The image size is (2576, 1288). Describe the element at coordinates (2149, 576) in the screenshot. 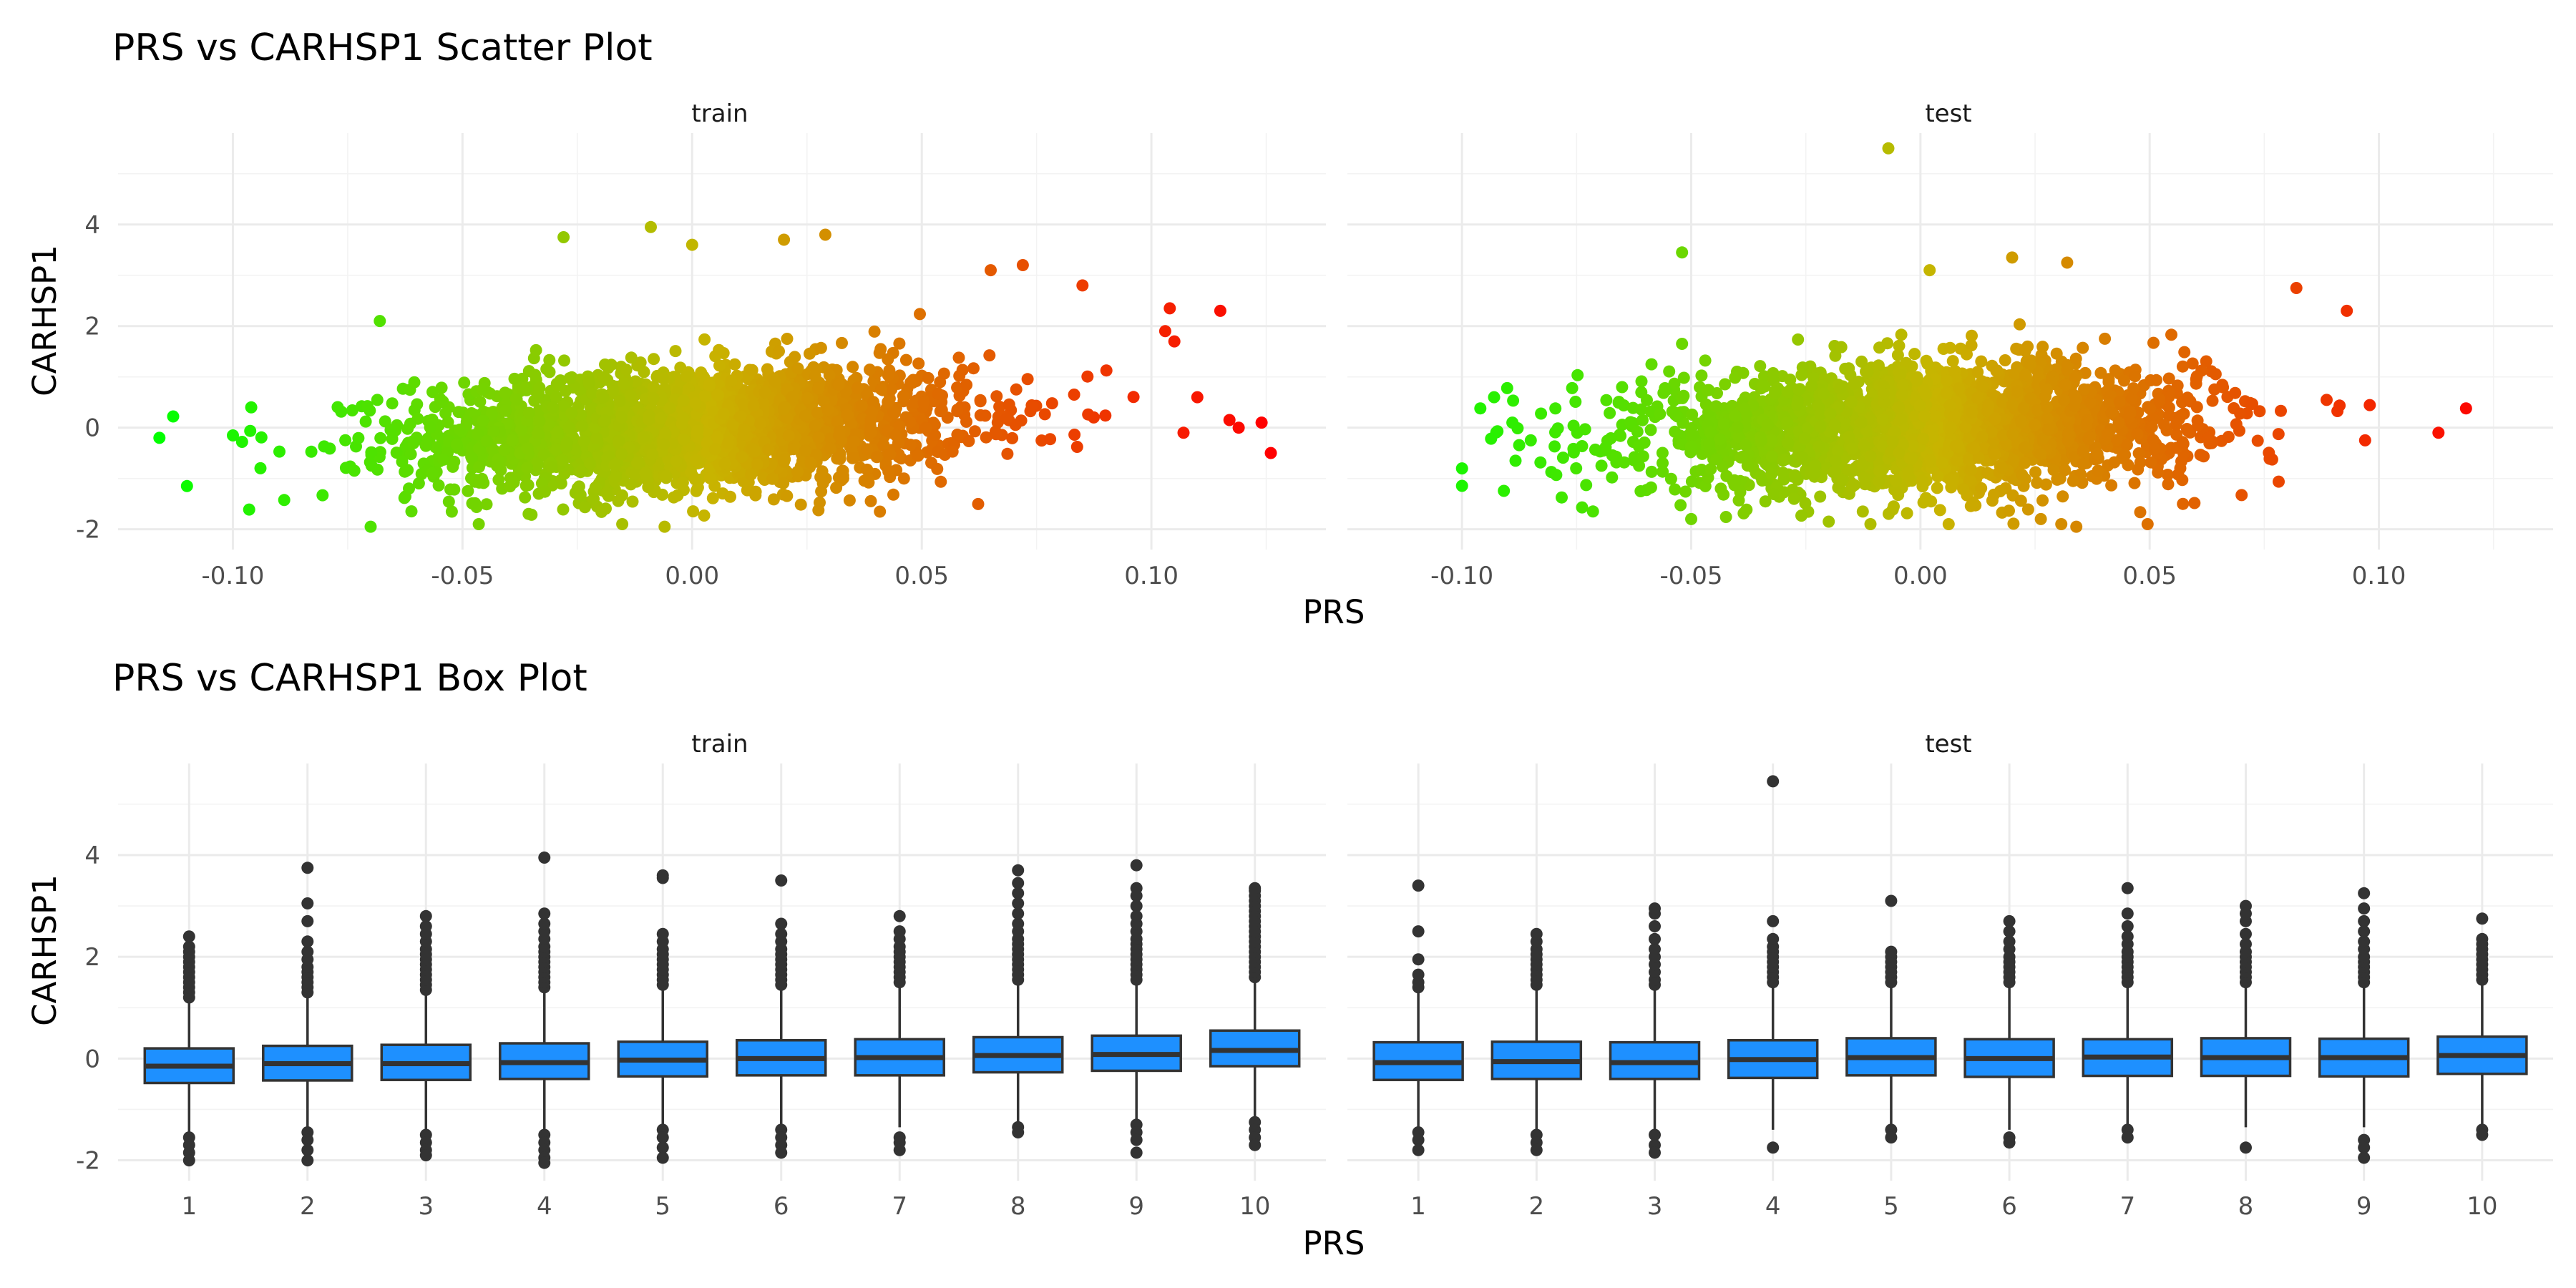

I see `x-tick-label: 0.05` at that location.